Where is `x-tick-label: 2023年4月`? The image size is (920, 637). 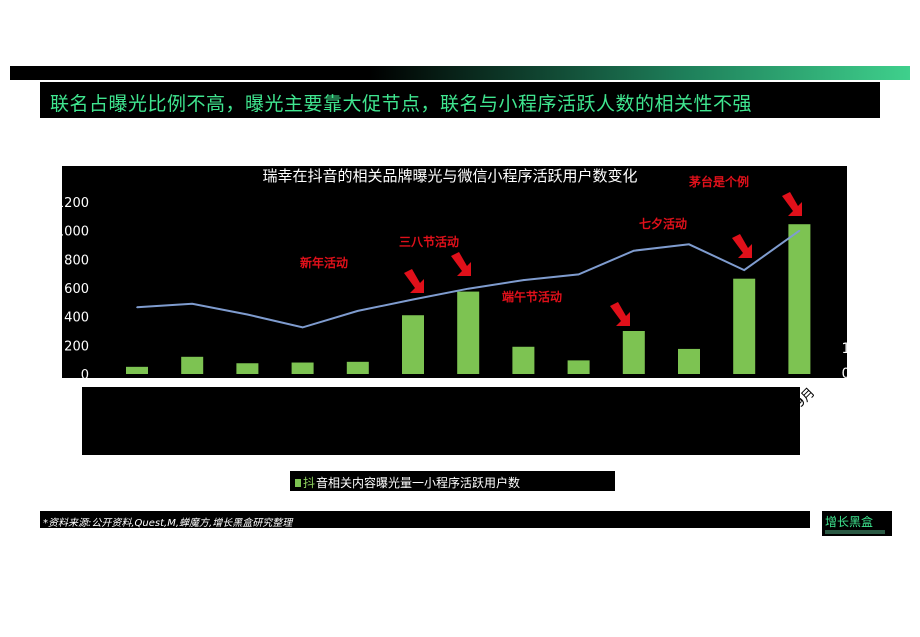 x-tick-label: 2023年4月 is located at coordinates (513, 414).